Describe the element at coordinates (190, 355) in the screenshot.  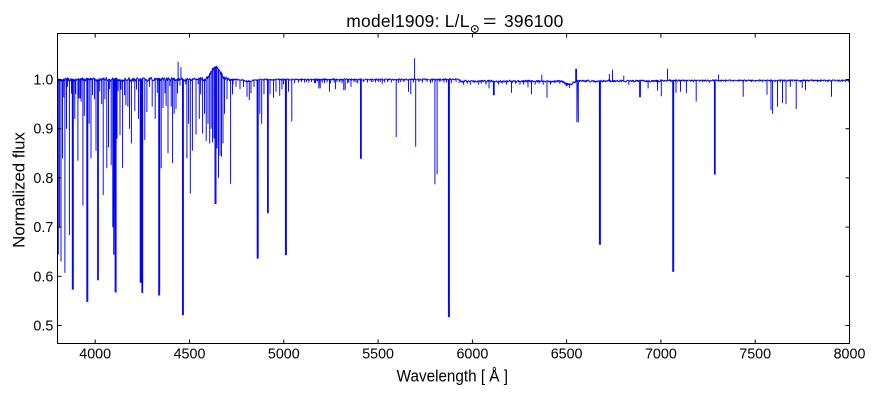
I see `svg-text: 4500` at that location.